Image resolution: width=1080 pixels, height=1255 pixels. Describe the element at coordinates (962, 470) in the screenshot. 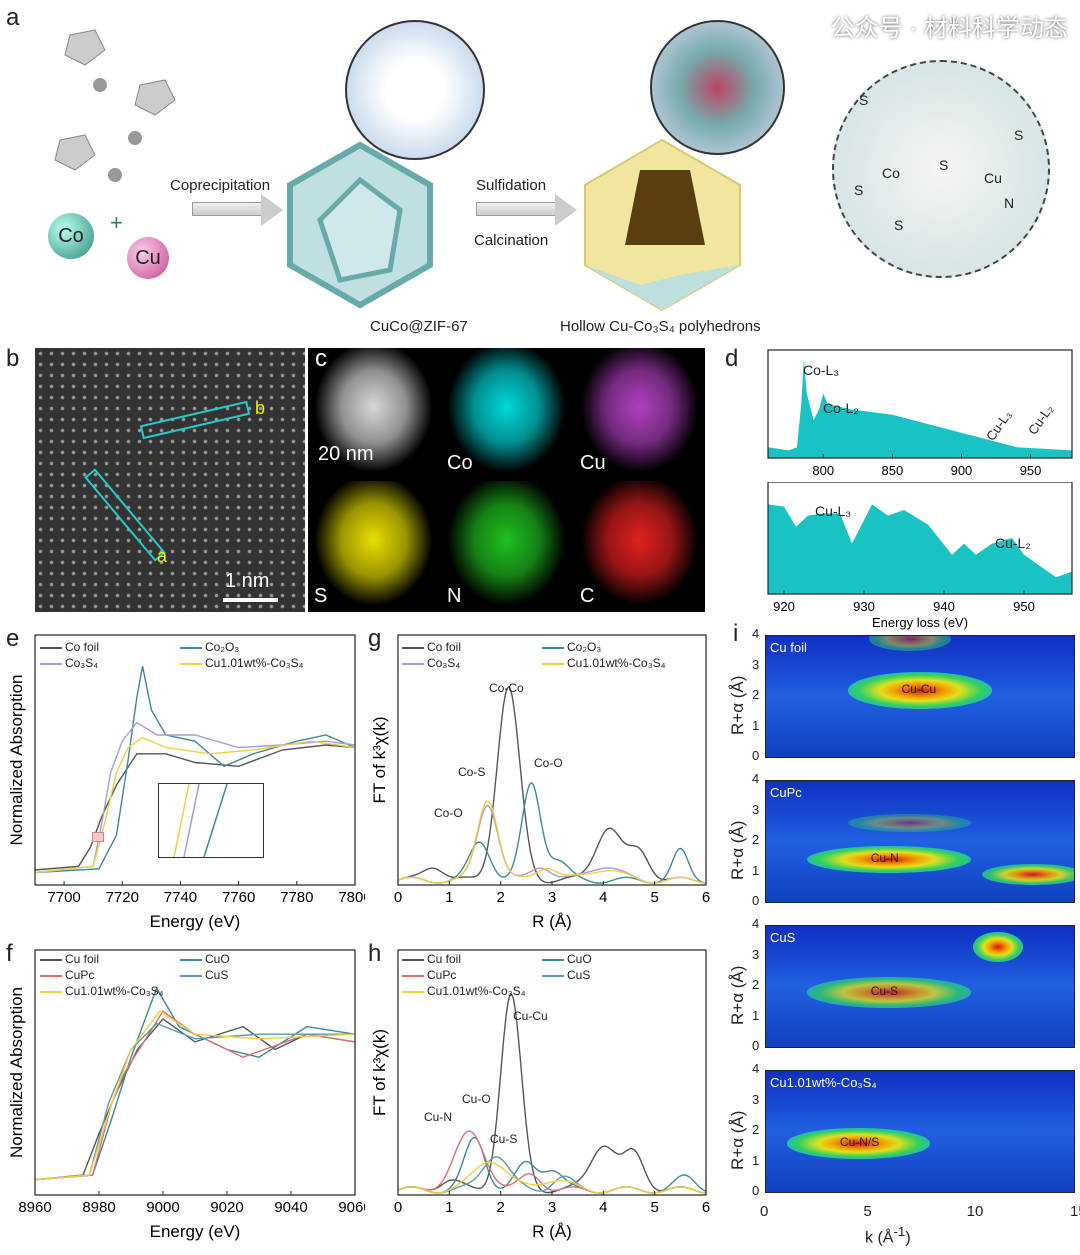

I see `x-tick-label: 900` at that location.